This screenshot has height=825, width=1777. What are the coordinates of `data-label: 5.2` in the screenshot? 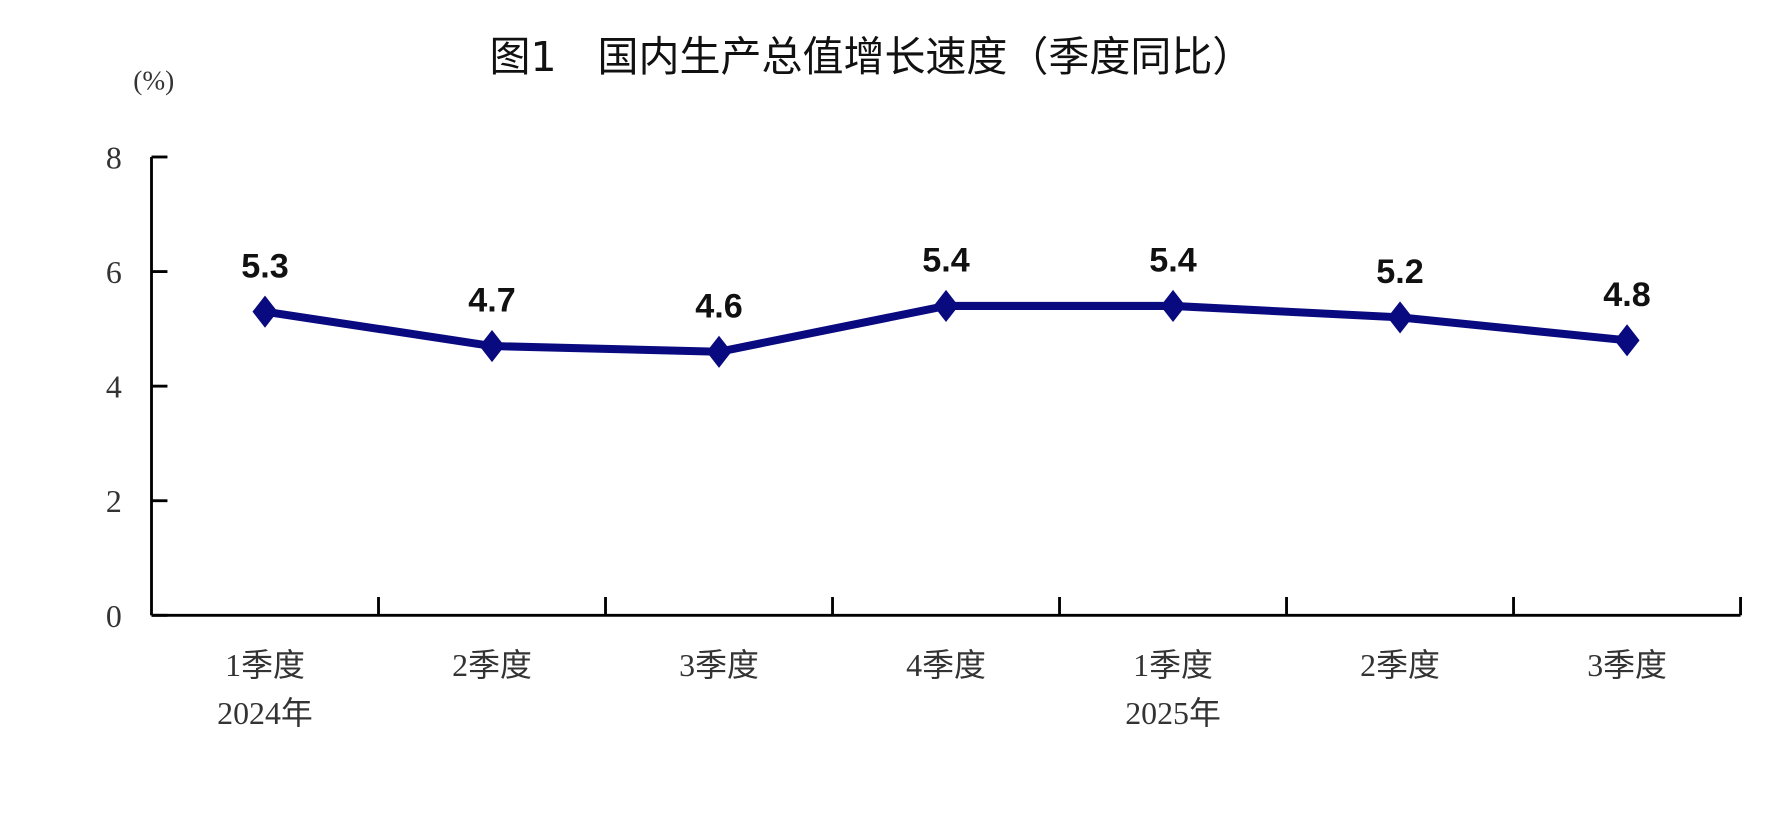 It's located at (1400, 272).